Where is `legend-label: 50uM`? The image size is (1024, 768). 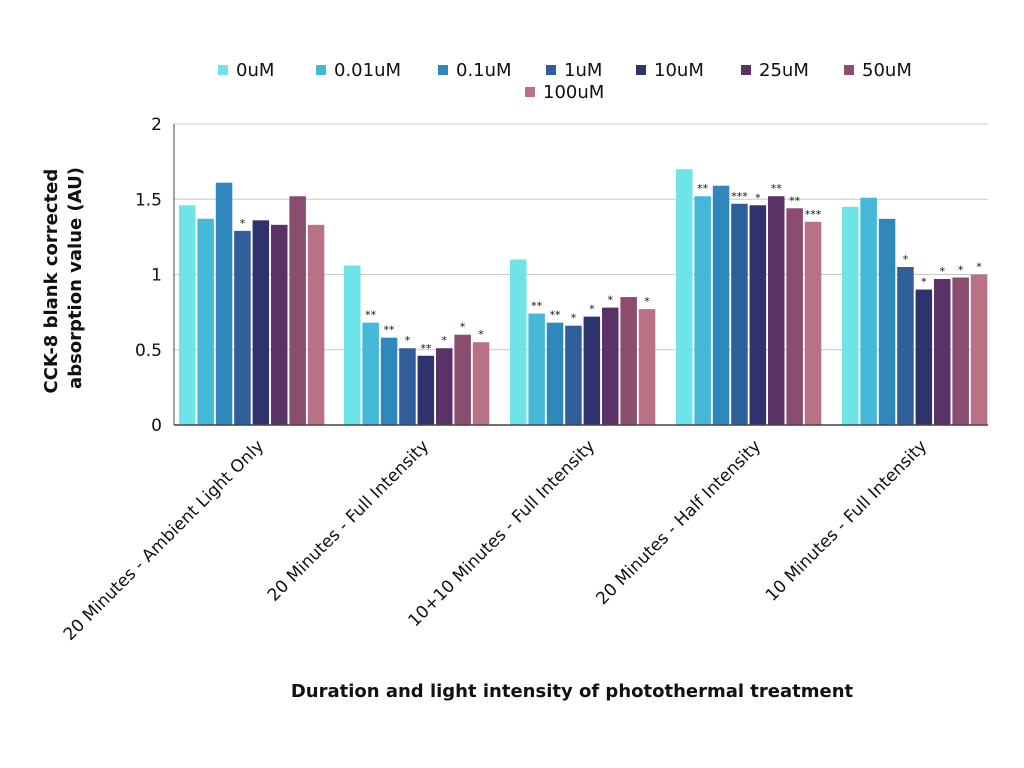
legend-label: 50uM is located at coordinates (887, 70).